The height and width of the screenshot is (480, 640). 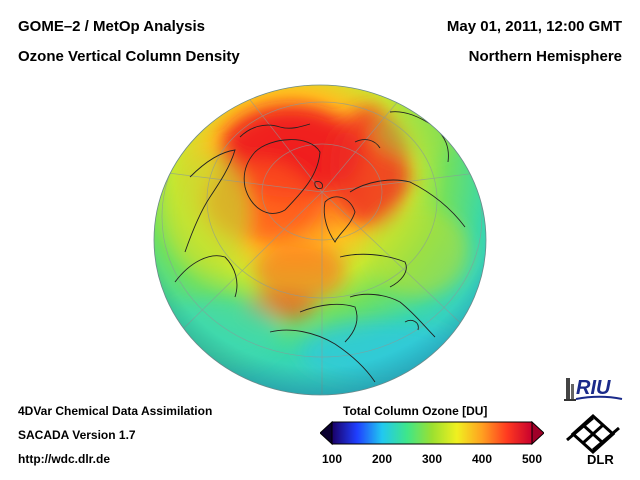 What do you see at coordinates (382, 459) in the screenshot?
I see `colorbar-tick: 200` at bounding box center [382, 459].